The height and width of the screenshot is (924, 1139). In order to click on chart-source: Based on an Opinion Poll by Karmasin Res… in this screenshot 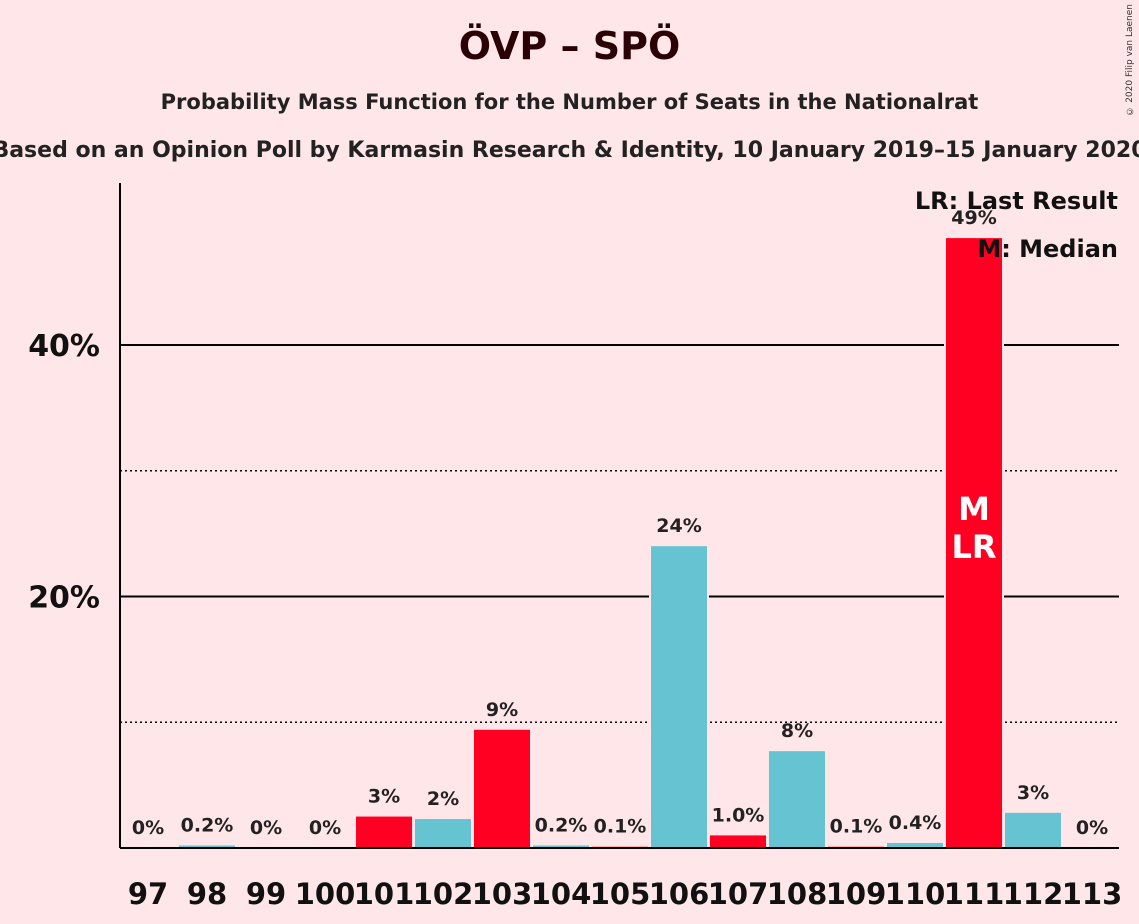, I will do `click(569, 150)`.